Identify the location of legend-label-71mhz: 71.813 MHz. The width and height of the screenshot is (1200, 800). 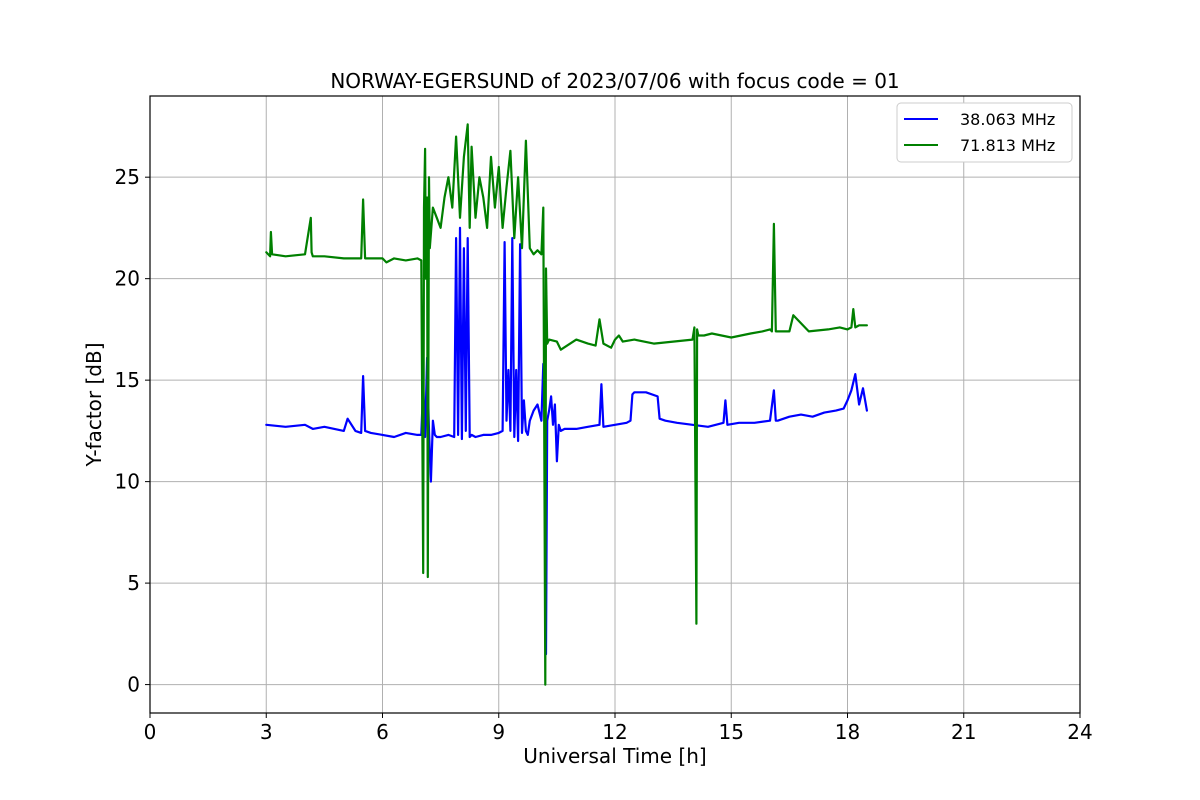
(1007, 145).